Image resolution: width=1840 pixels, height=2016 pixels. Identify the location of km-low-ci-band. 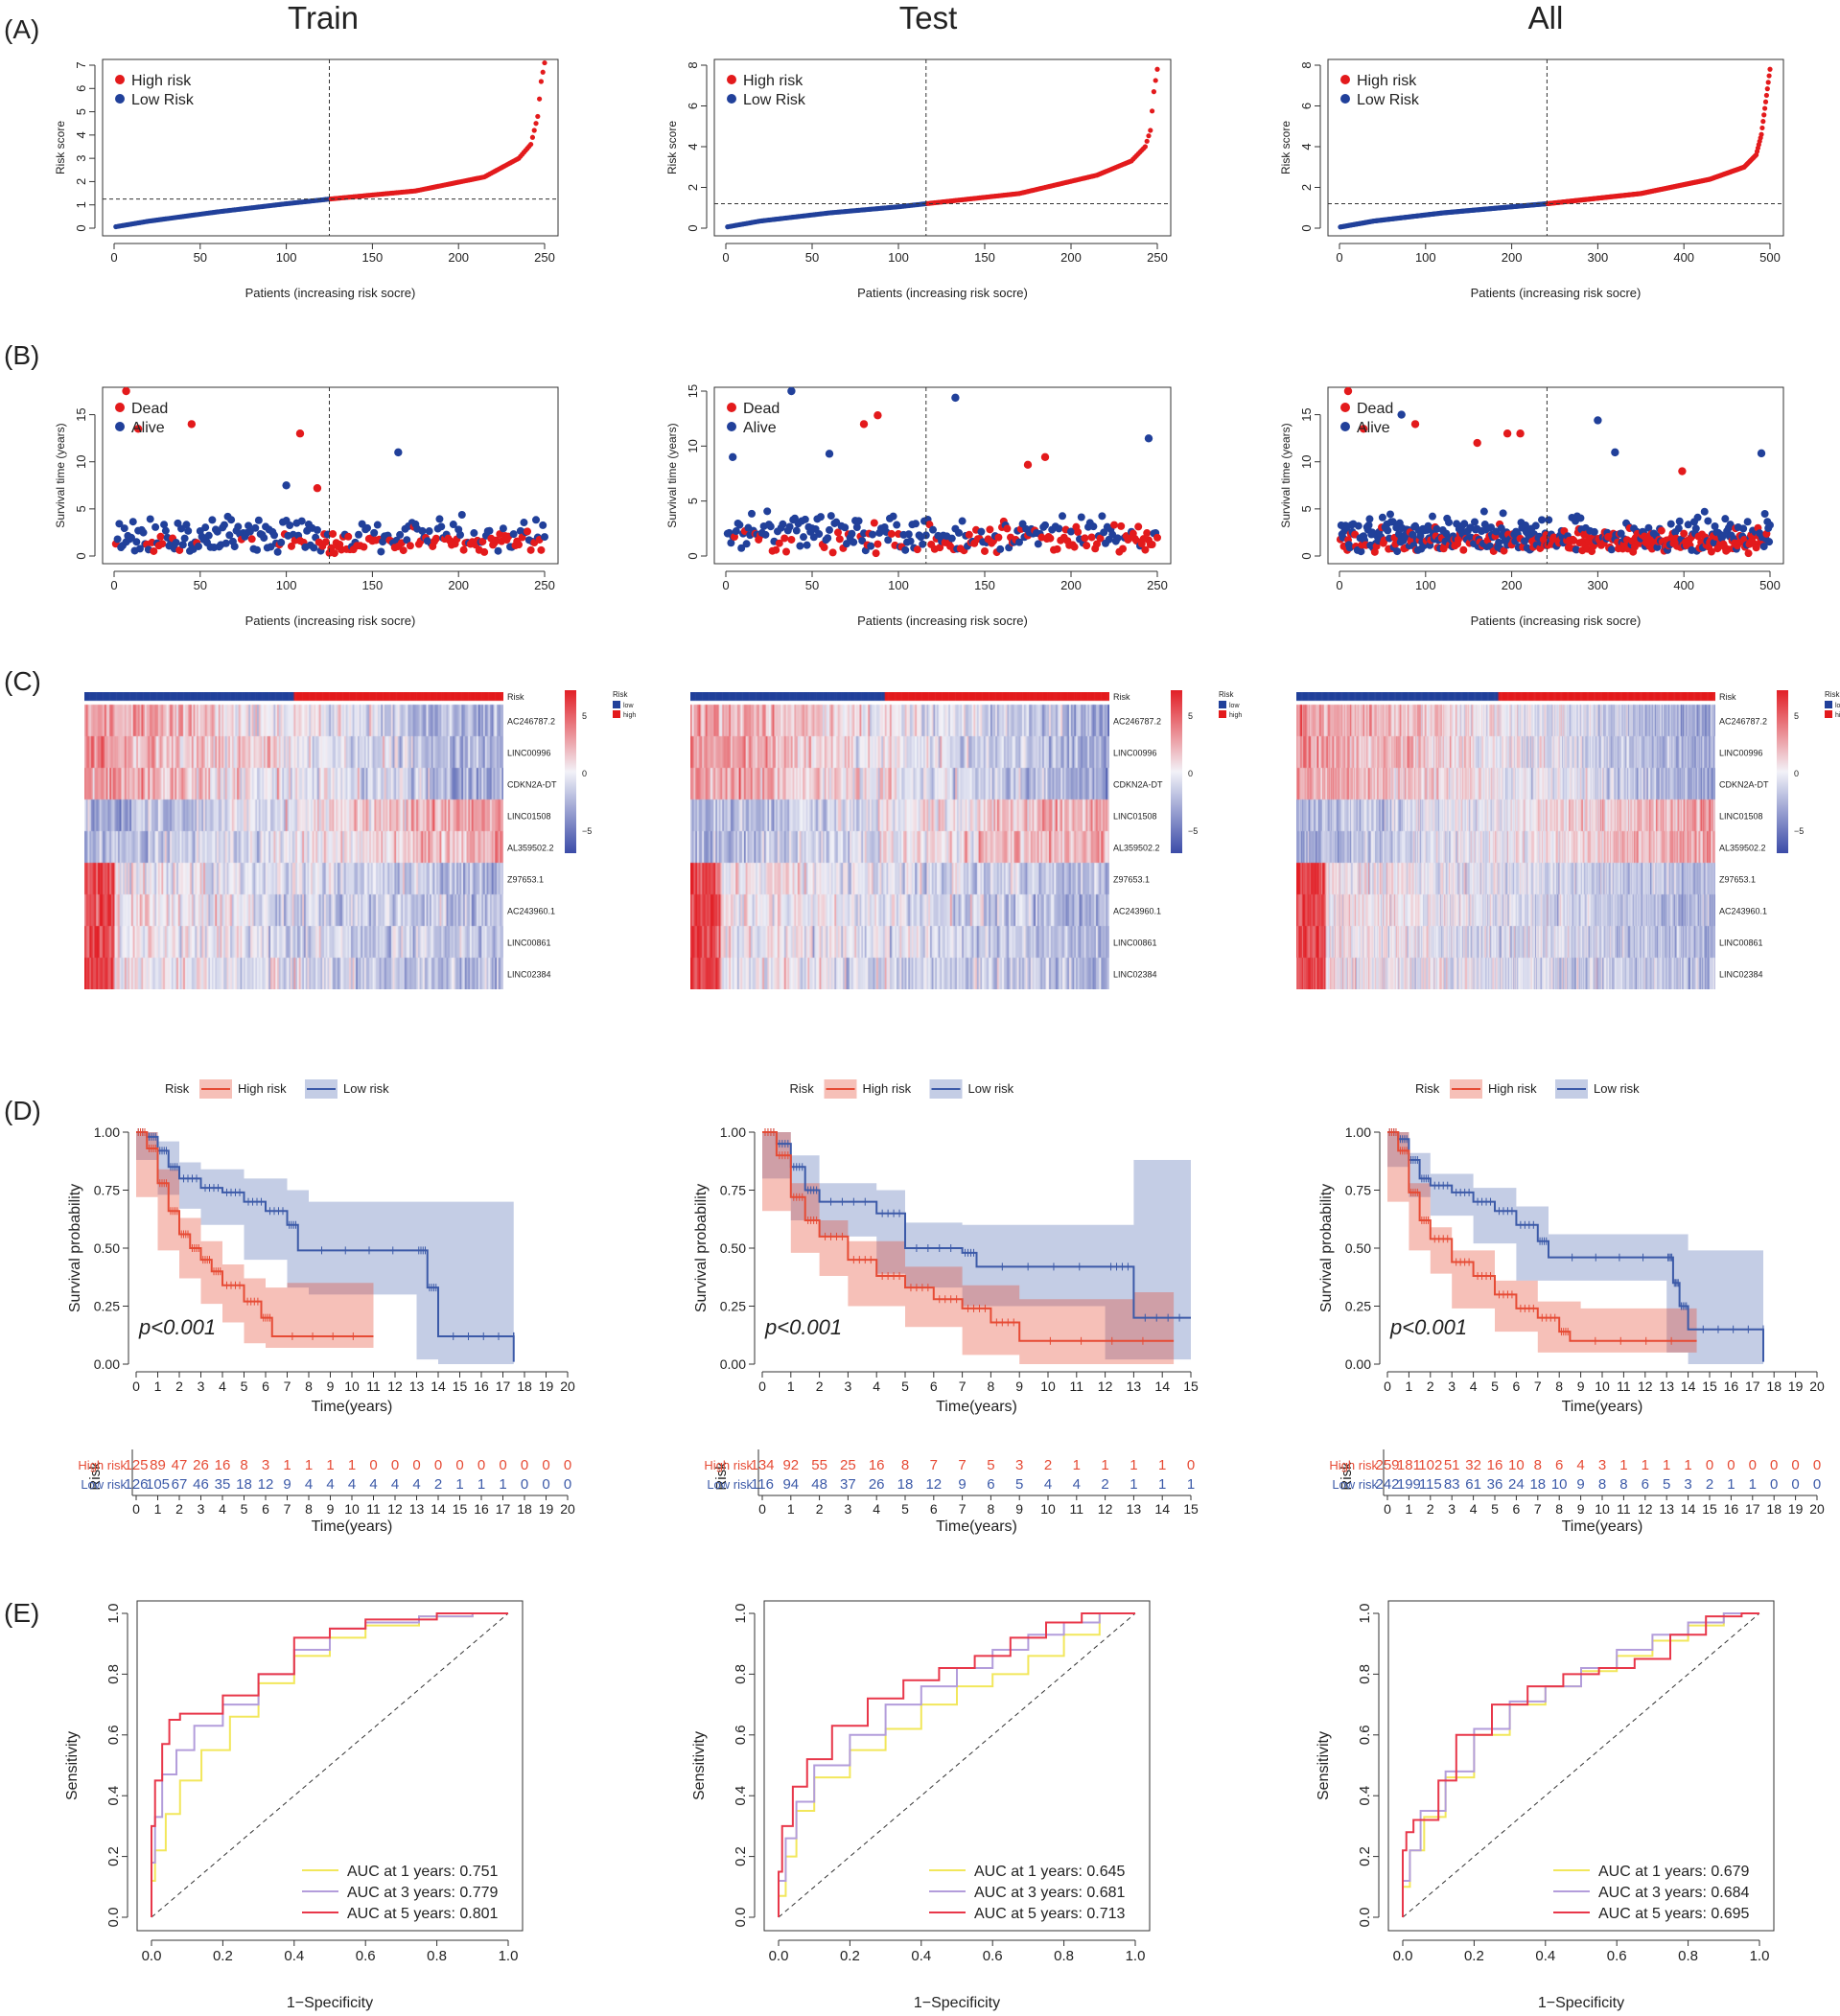
(1575, 1248).